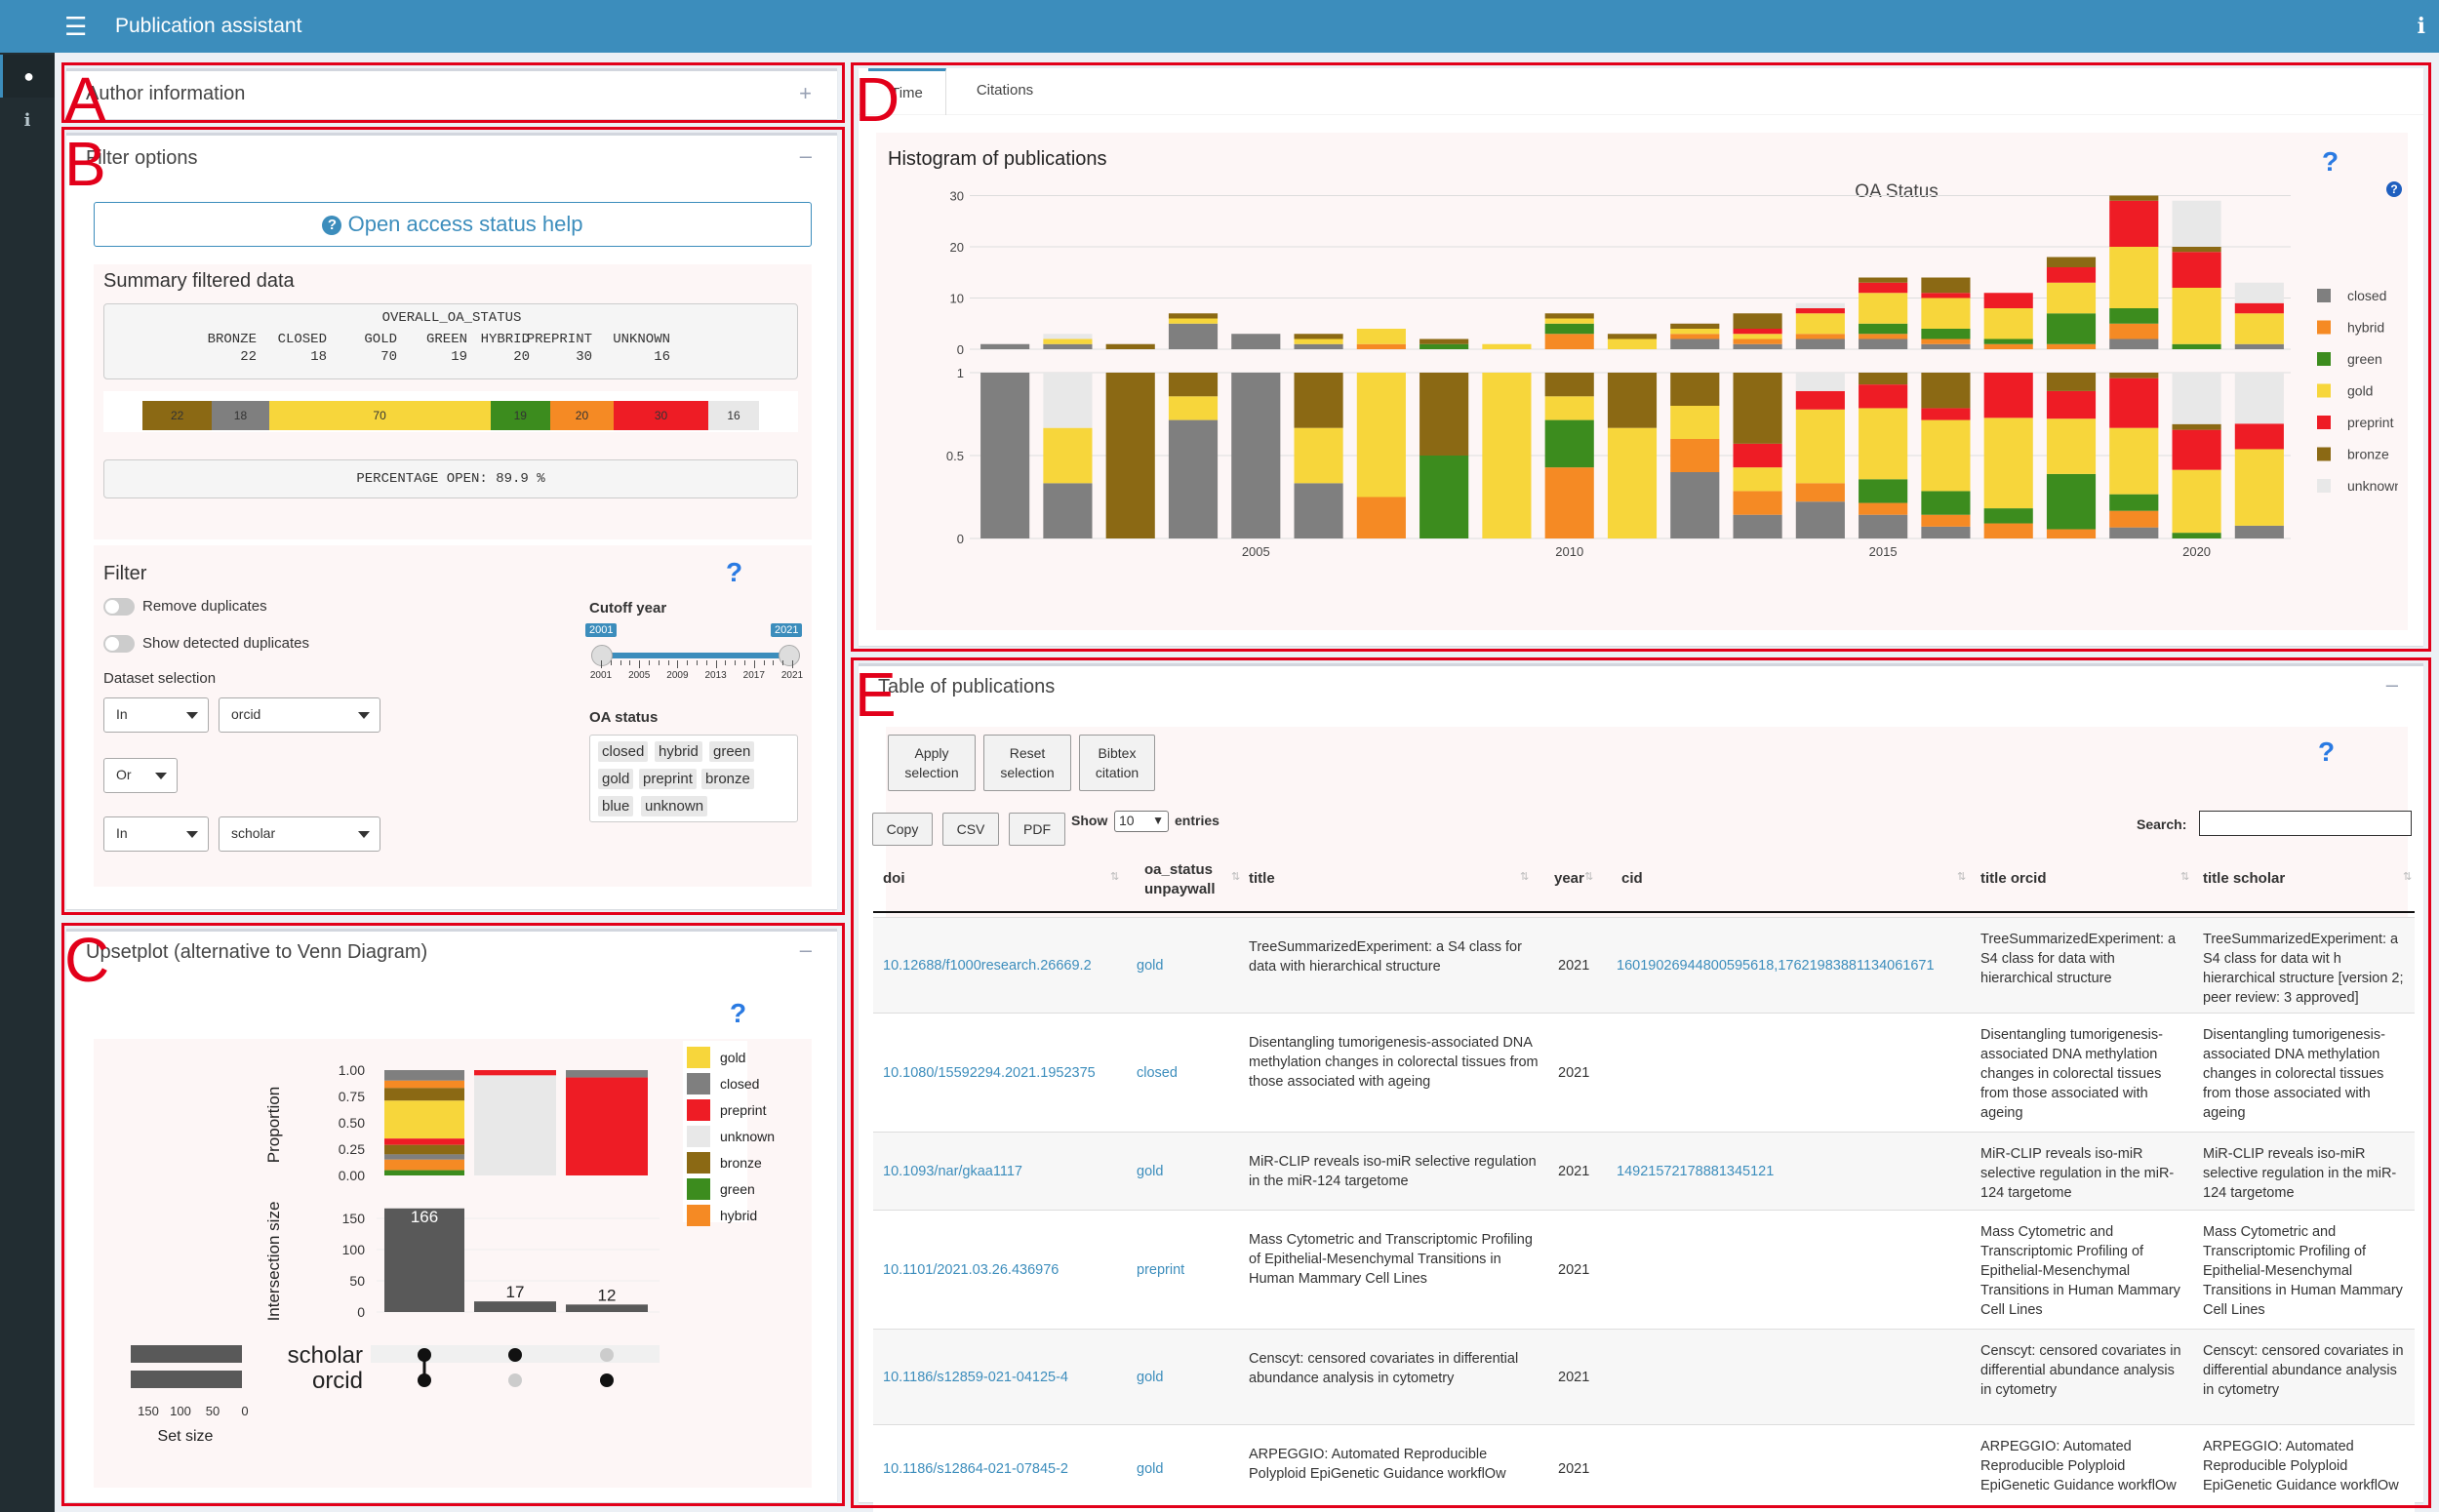  I want to click on chevron-down-icon, so click(161, 776).